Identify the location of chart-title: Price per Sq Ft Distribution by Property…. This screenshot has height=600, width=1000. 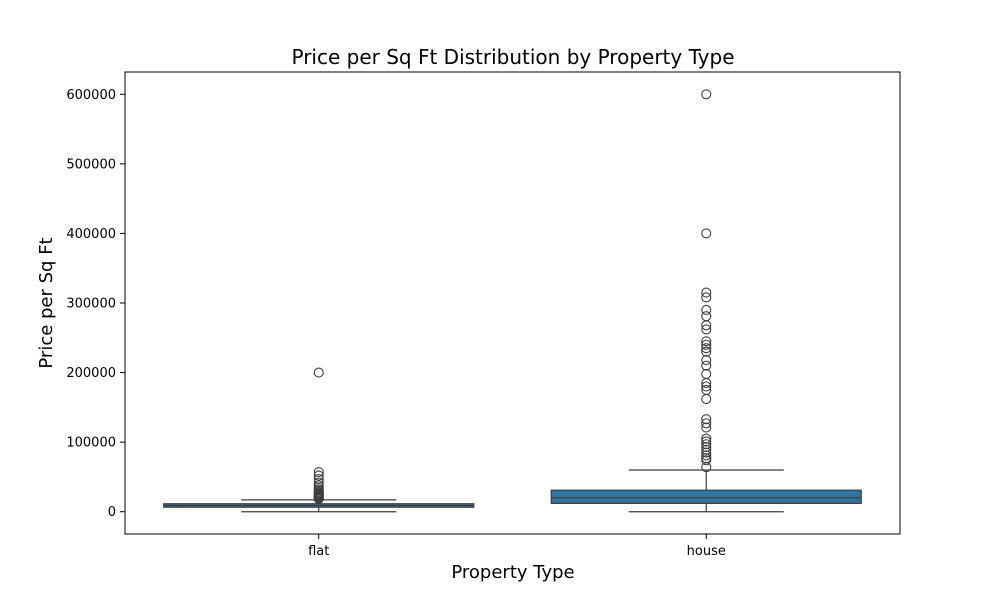
(512, 57).